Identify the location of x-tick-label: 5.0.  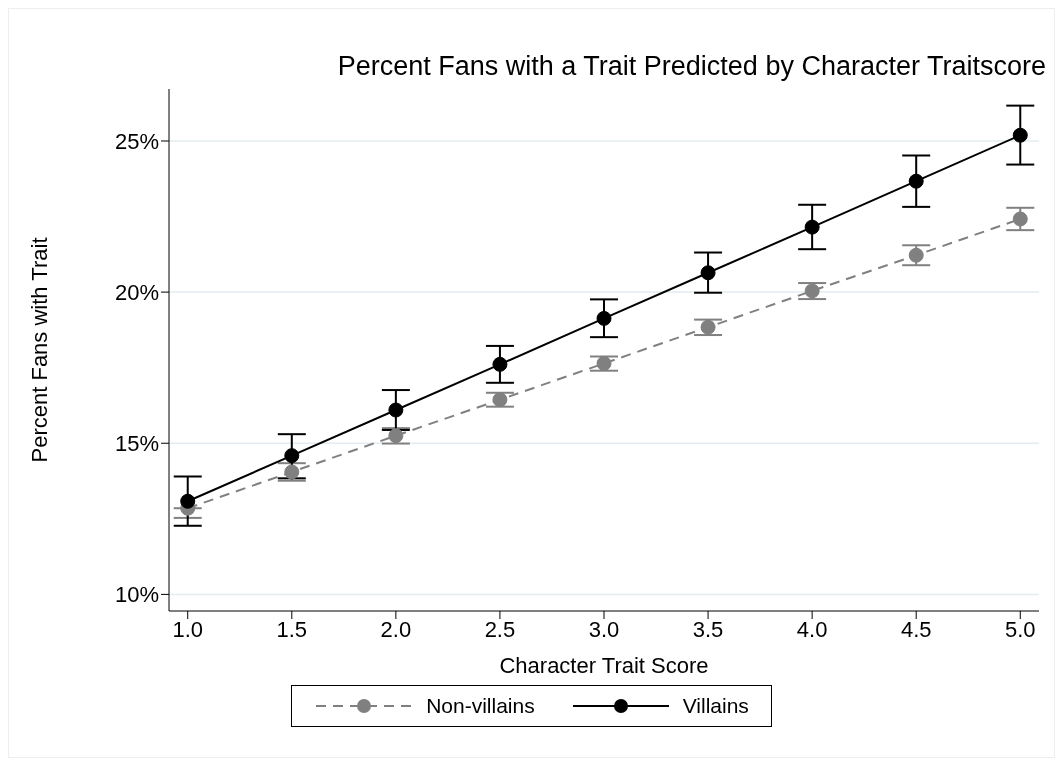
(1020, 629).